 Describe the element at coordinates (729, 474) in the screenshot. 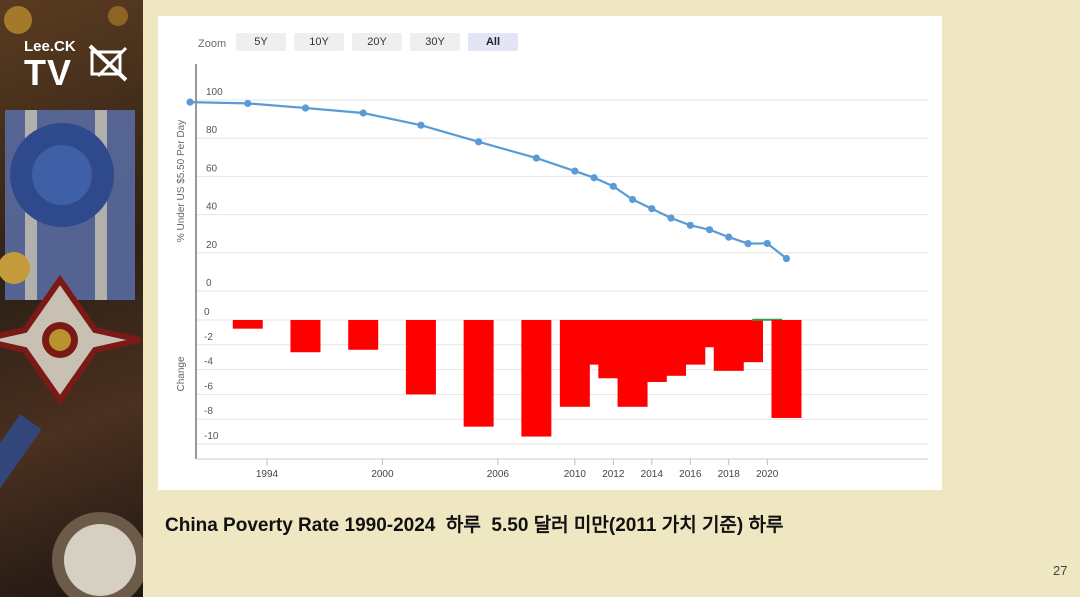

I see `x-tick-label: 2018` at that location.